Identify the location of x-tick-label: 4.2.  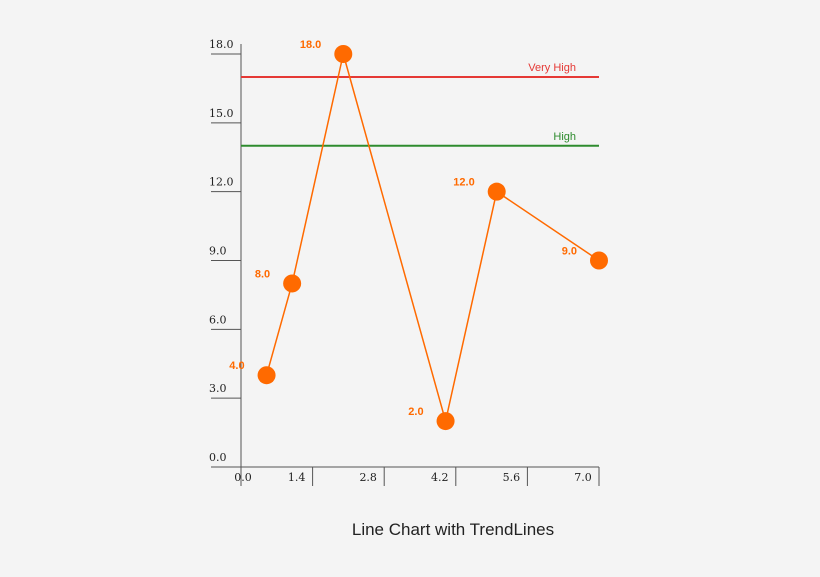
(440, 477).